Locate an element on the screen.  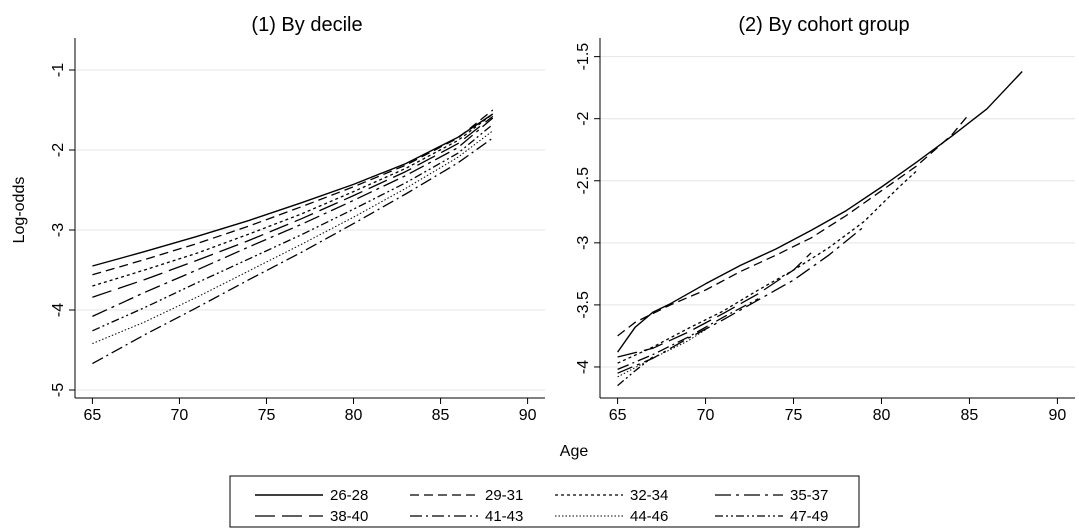
legend-label: 41-43 is located at coordinates (504, 516).